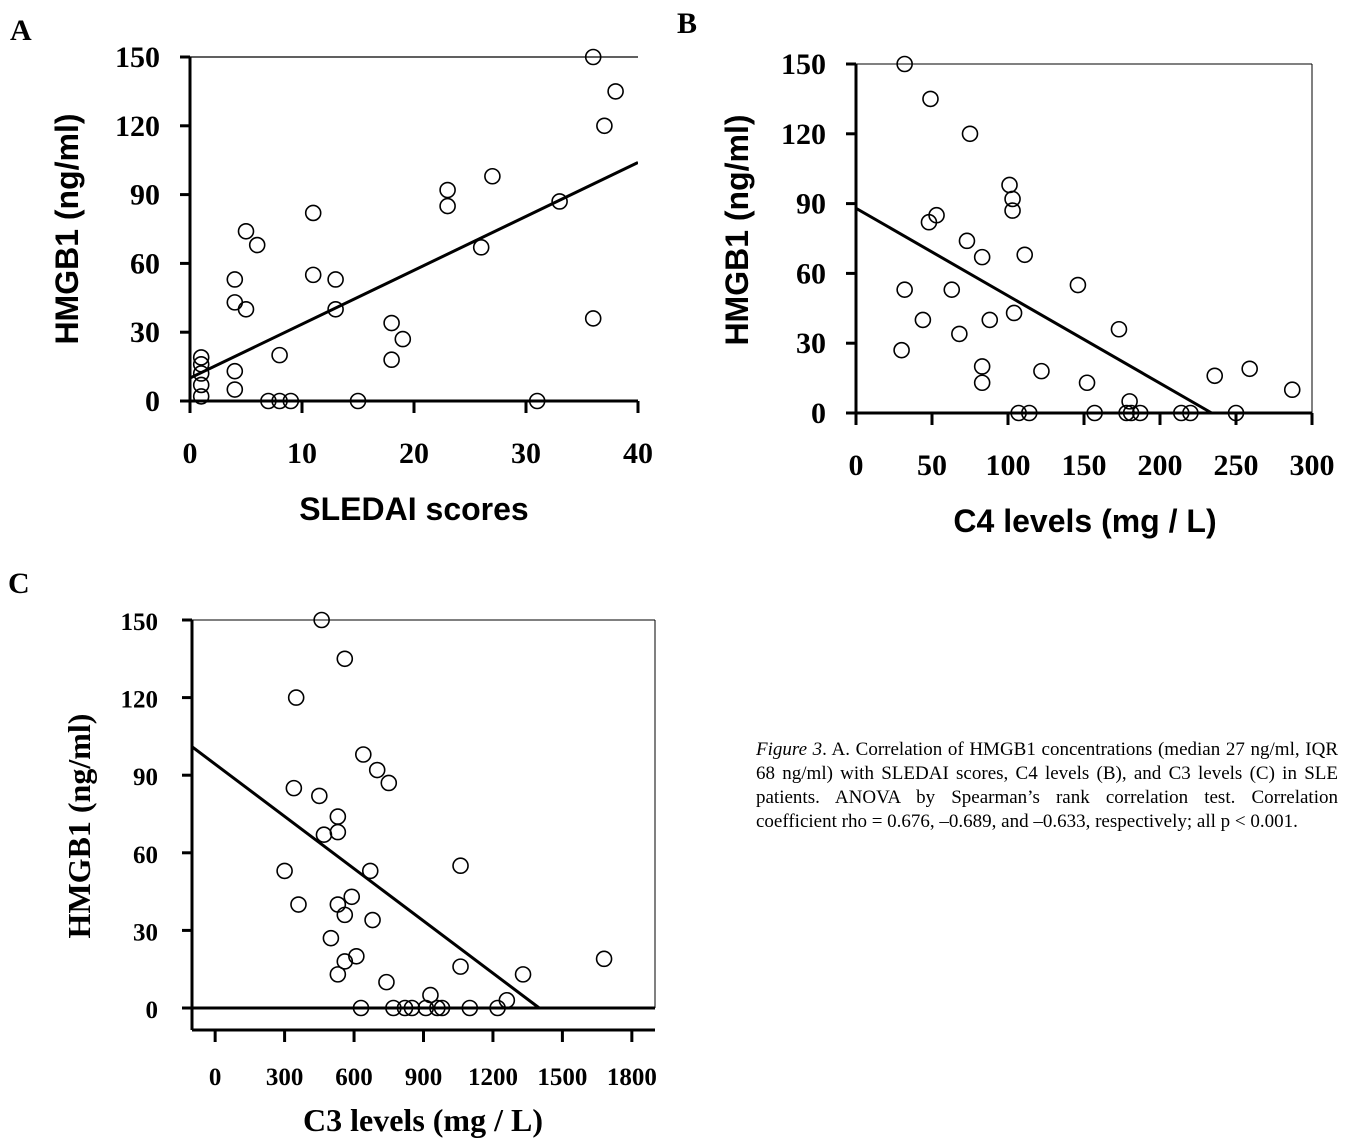 This screenshot has height=1146, width=1360. I want to click on x-tick-label: 40, so click(638, 453).